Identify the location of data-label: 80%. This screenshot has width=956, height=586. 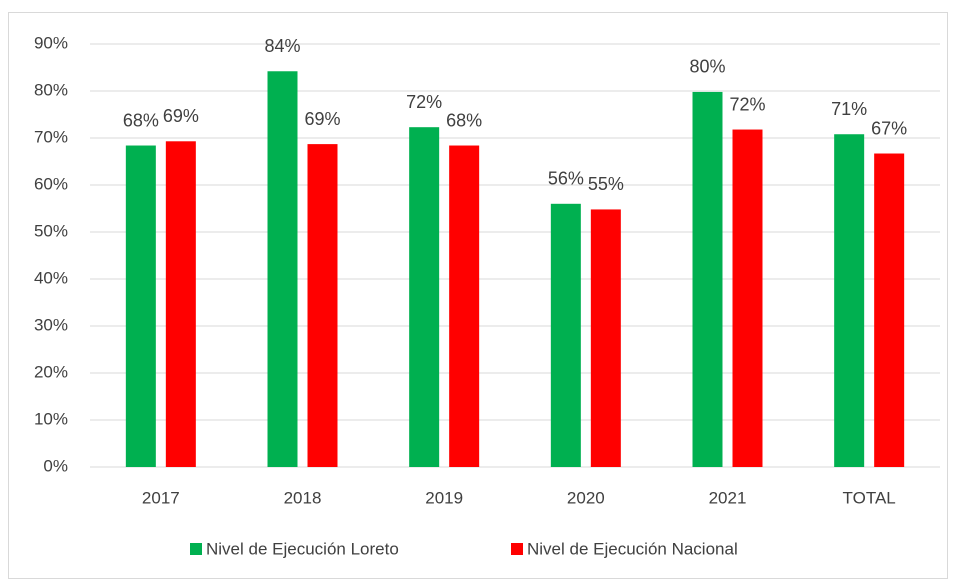
(707, 67).